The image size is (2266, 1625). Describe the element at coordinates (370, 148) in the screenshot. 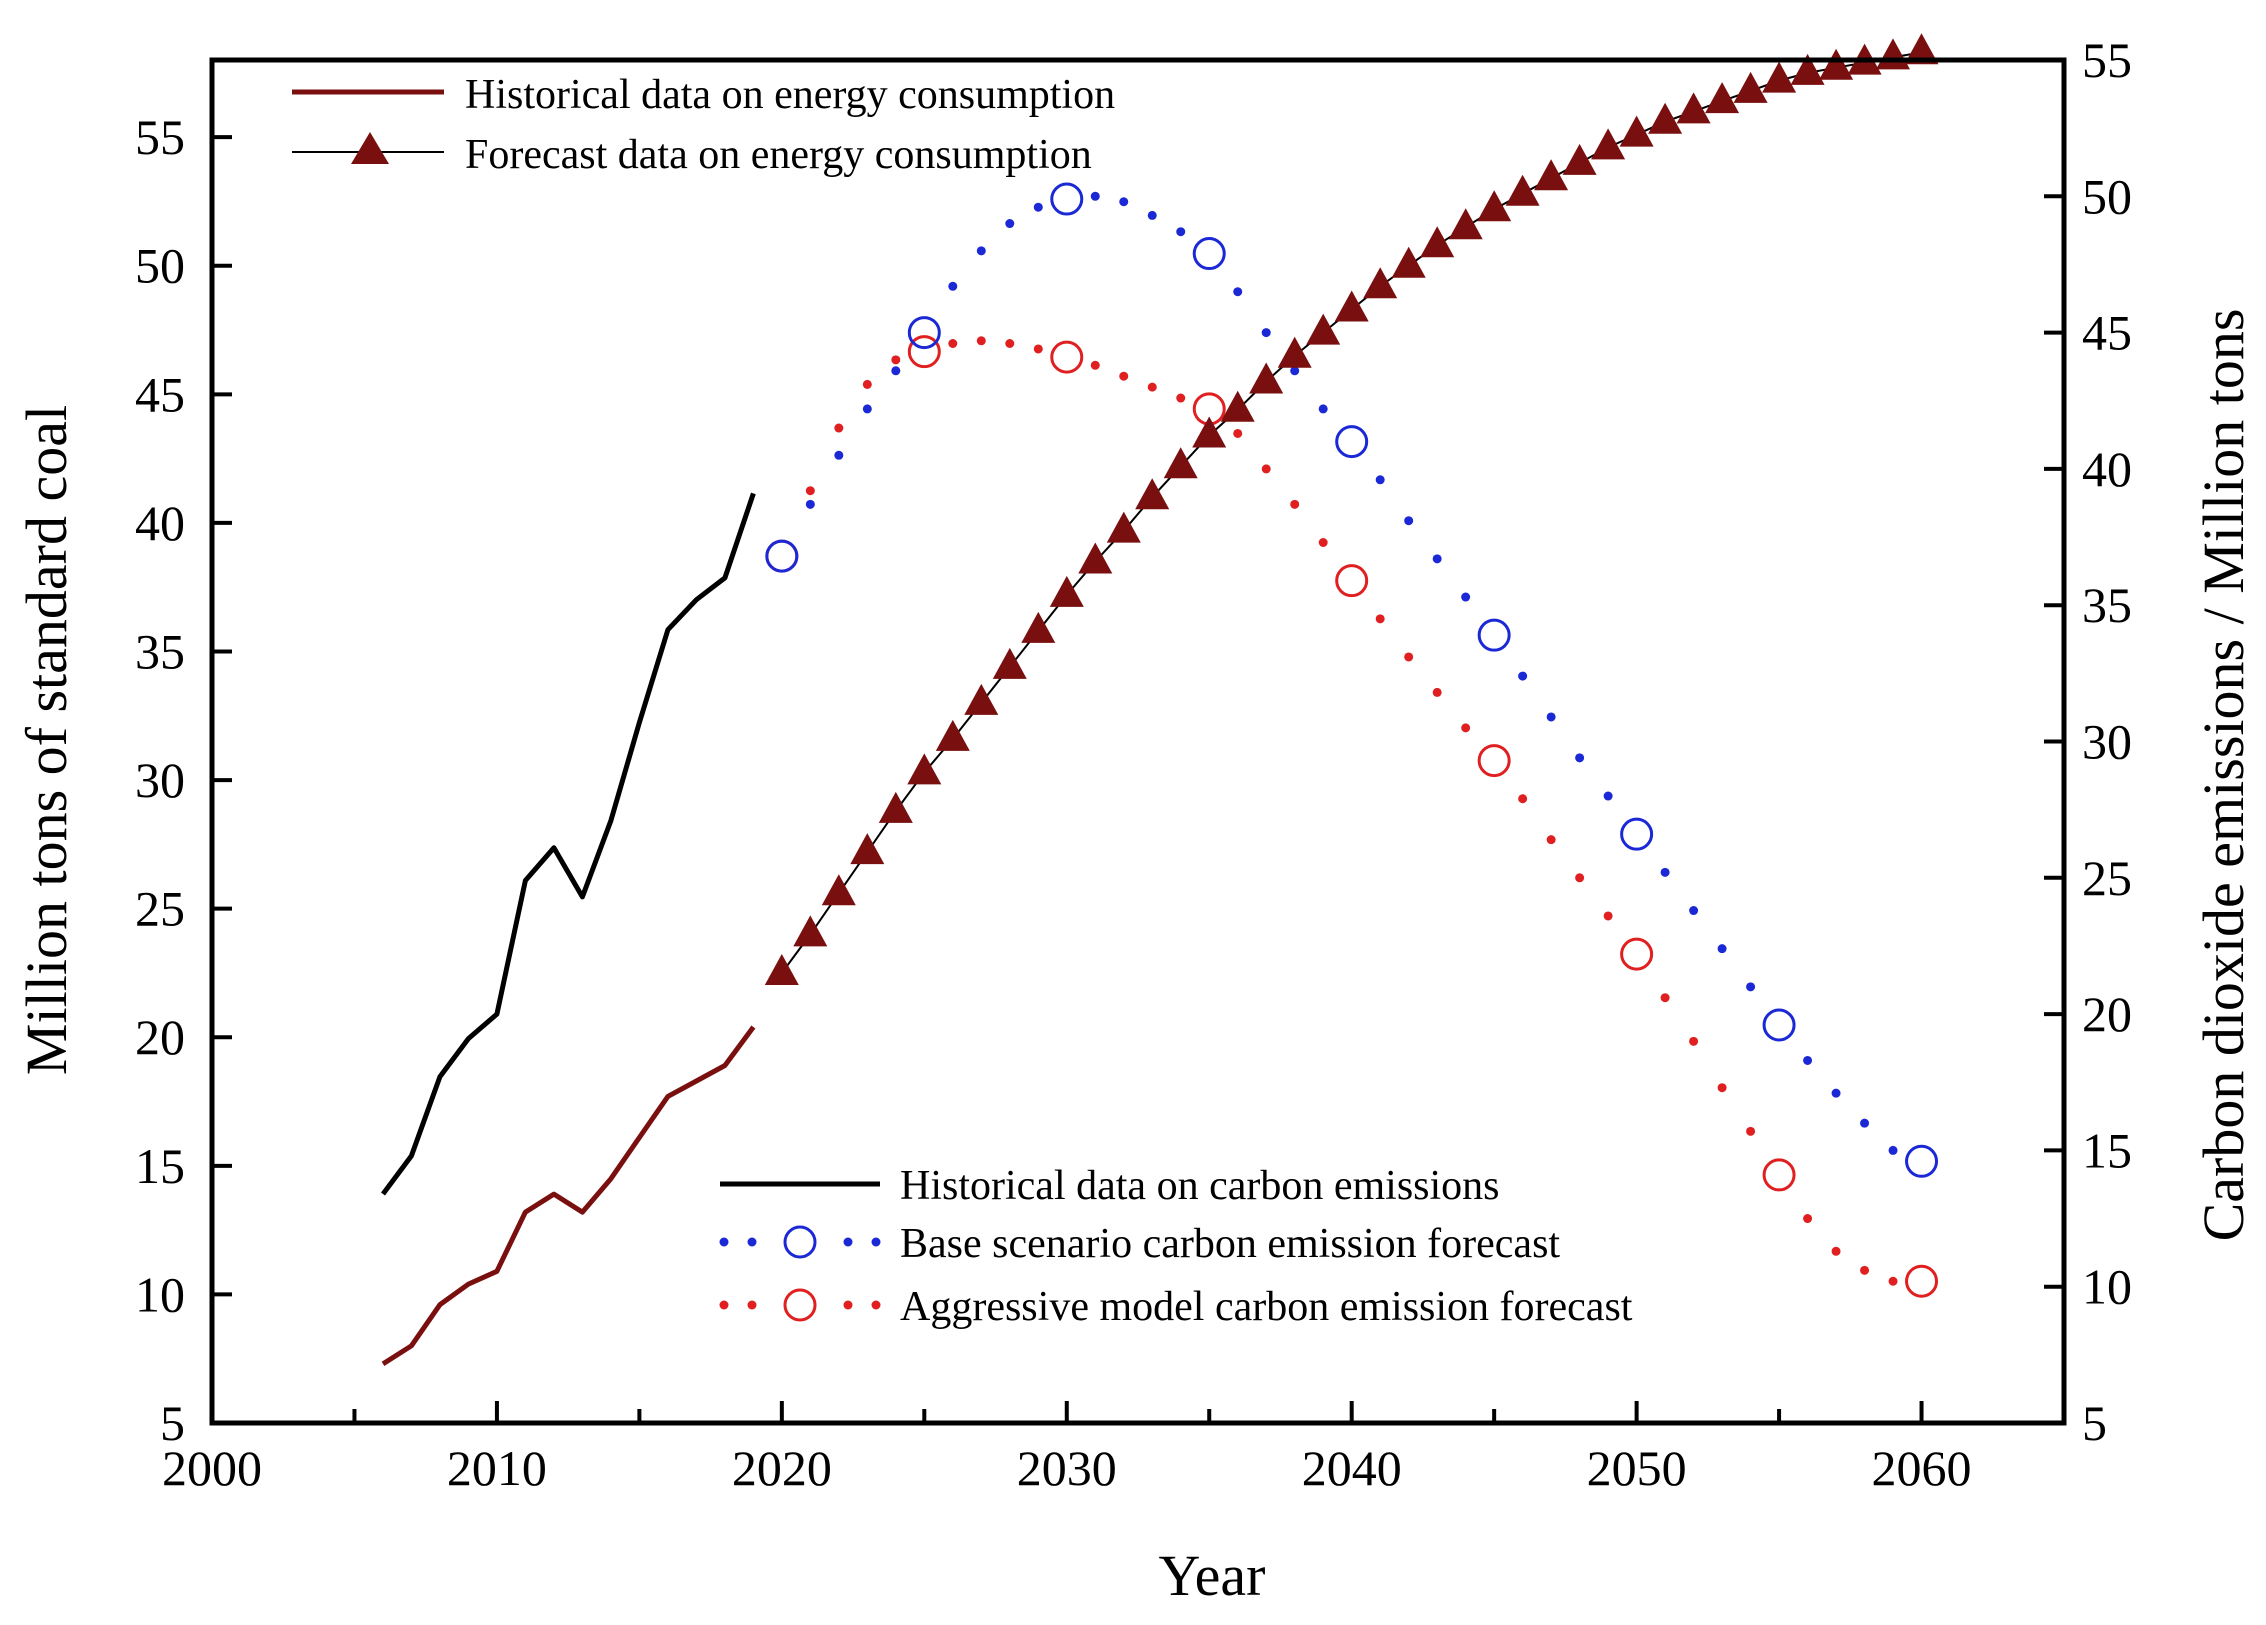

I see `legend-swatch-energy-forecast-marker` at that location.